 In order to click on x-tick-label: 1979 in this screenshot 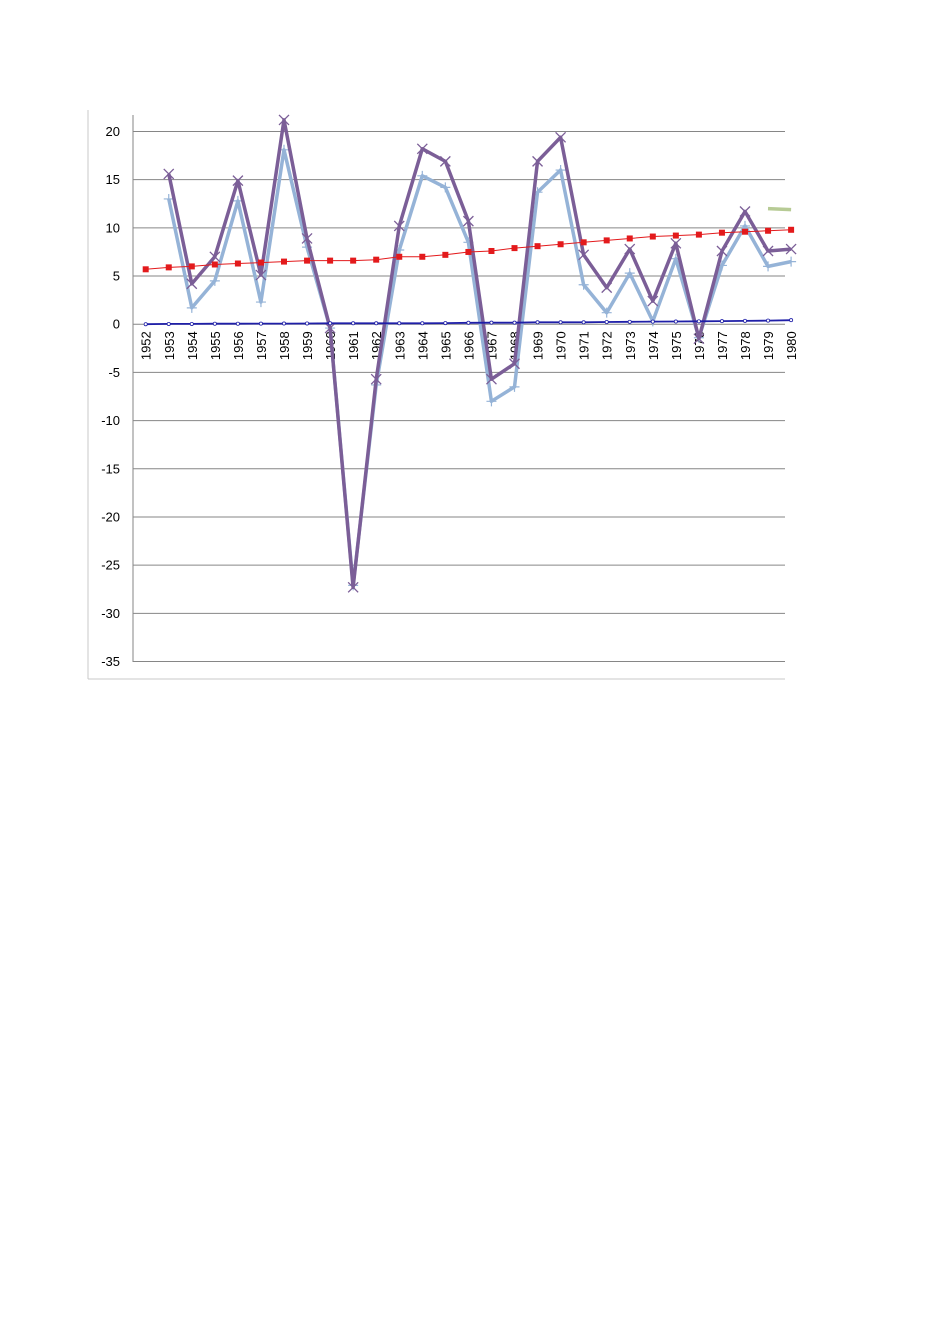, I will do `click(768, 345)`.